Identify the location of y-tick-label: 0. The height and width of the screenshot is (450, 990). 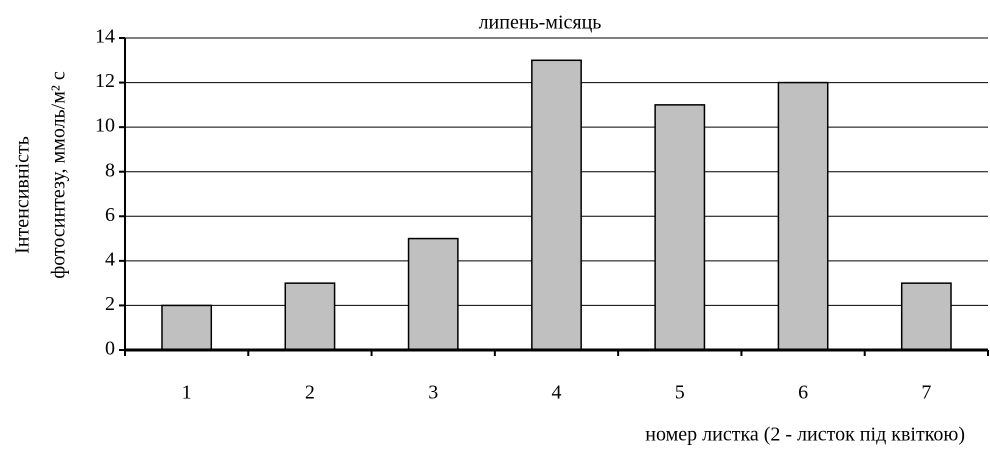
(110, 349).